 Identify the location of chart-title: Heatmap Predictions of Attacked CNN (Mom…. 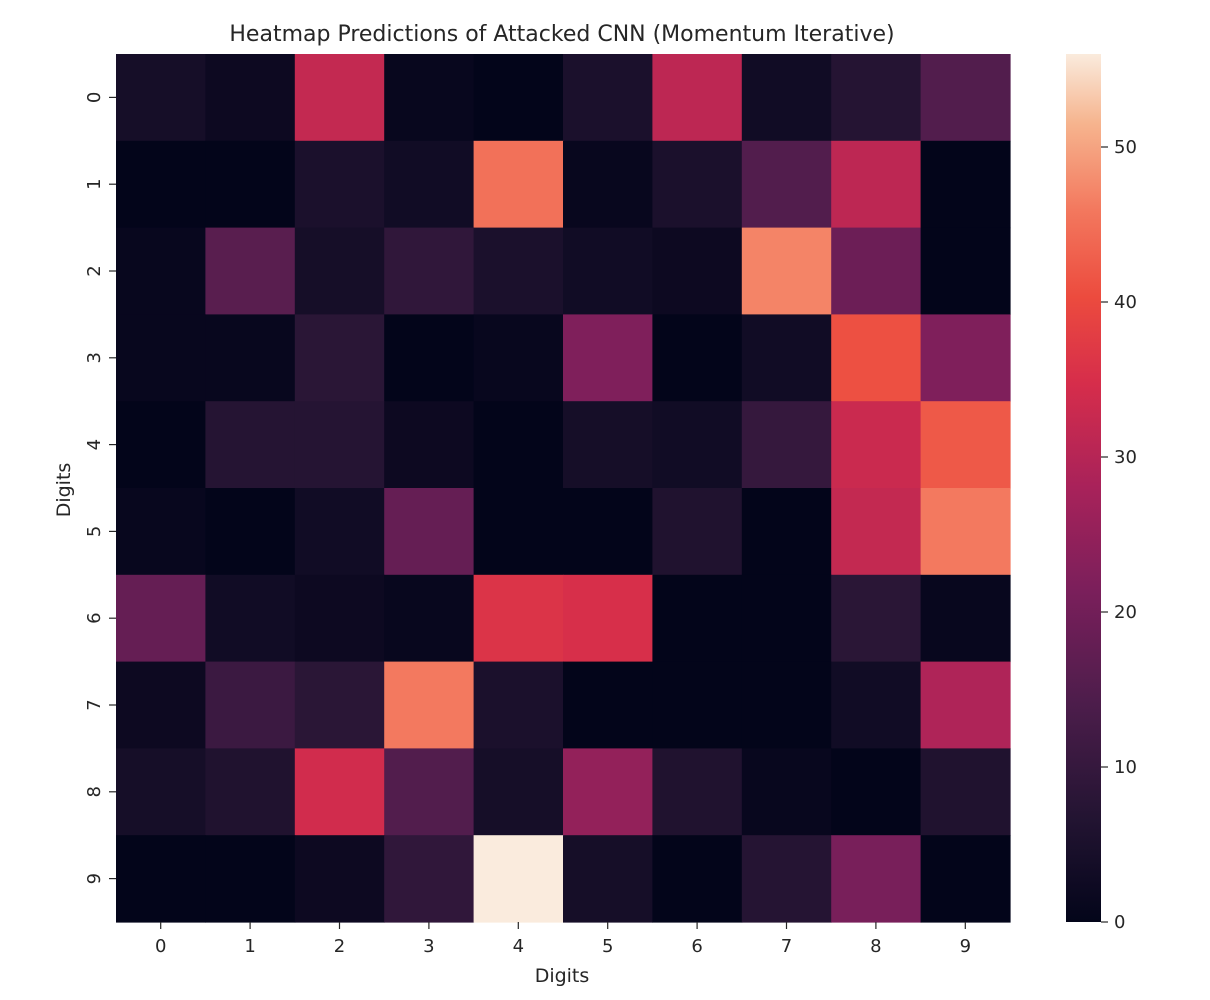
(561, 34).